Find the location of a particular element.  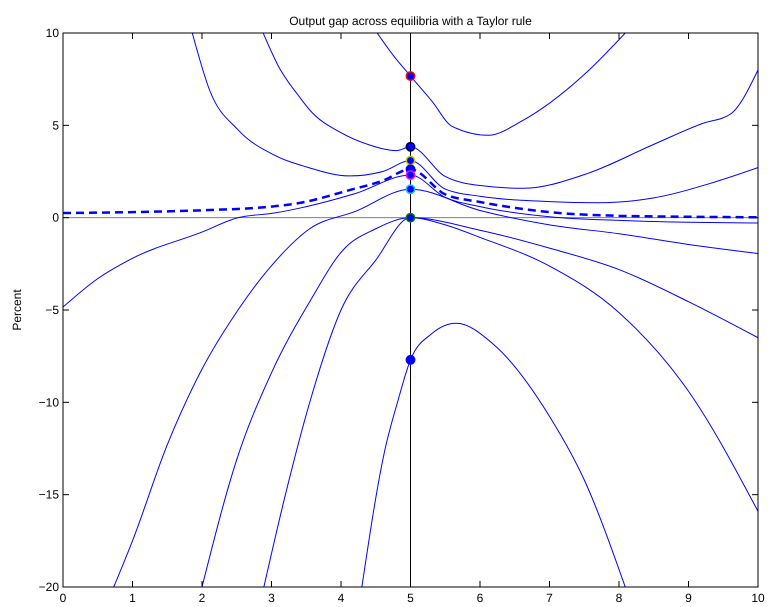

x-tick-label: 1 is located at coordinates (132, 598).